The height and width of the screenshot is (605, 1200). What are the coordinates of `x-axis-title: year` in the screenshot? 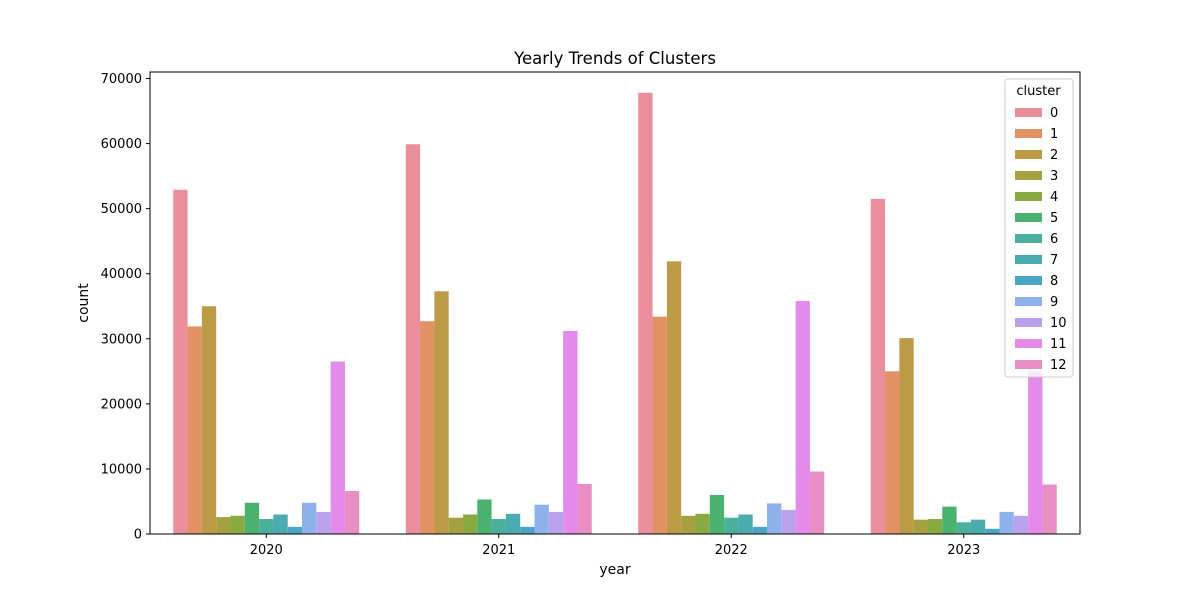 It's located at (614, 570).